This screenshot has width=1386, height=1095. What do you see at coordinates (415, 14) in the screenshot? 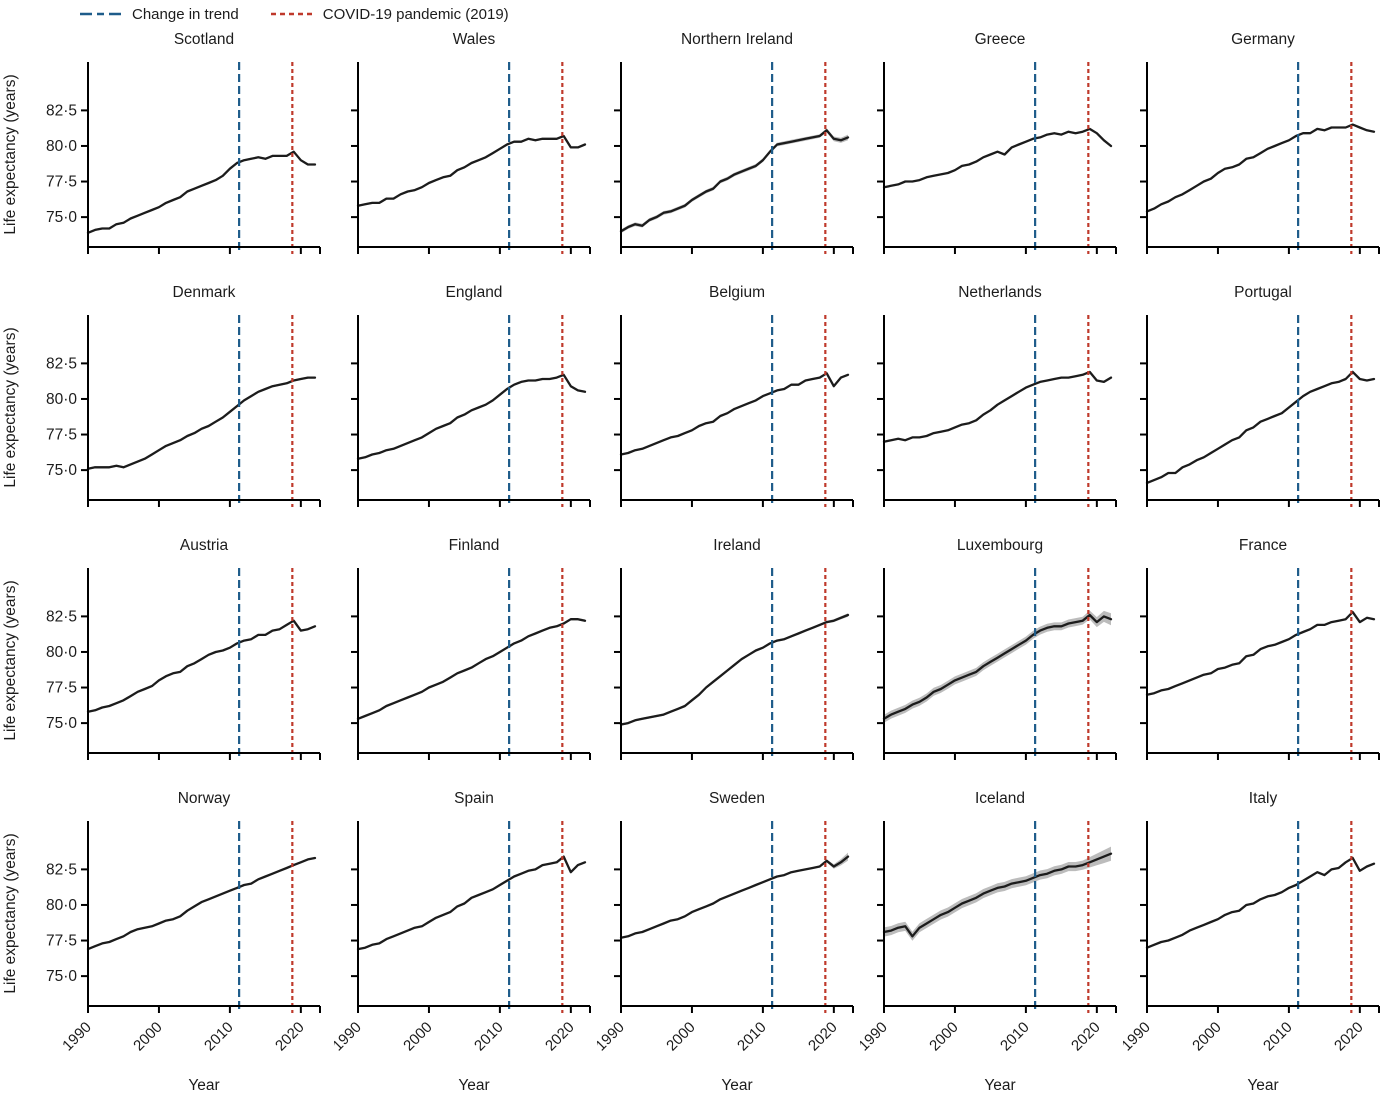
I see `legend-label-covid-pandemic: COVID-19 pandemic (2019)` at bounding box center [415, 14].